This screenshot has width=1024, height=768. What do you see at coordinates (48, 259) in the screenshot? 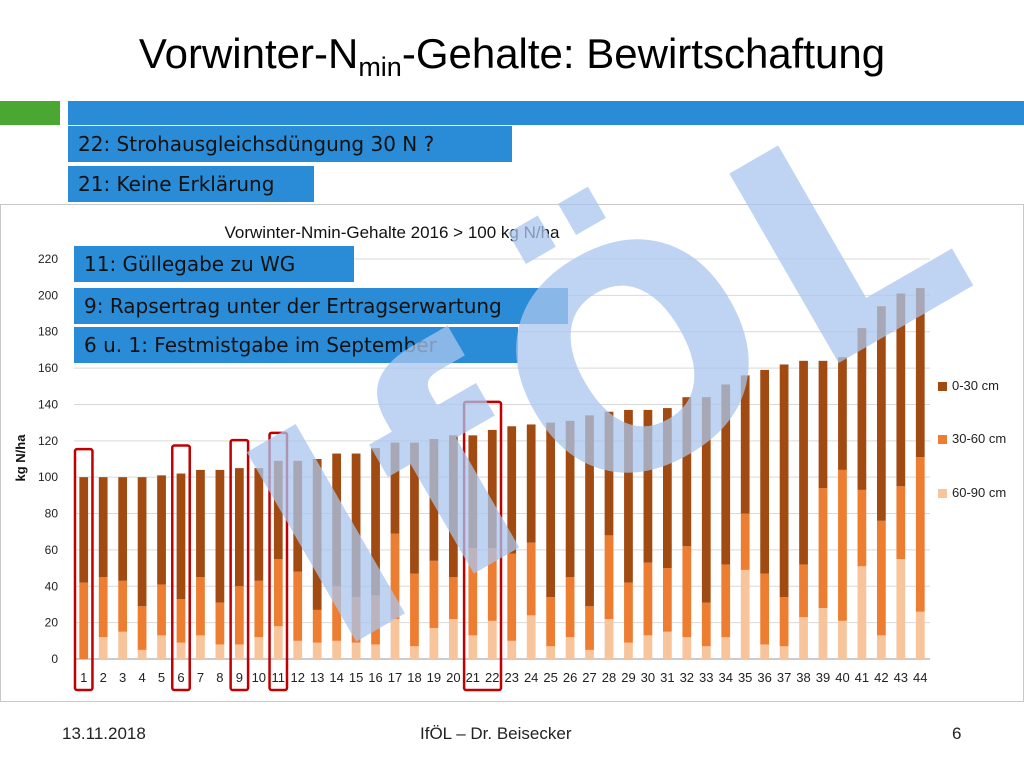
I see `y-tick-label: 220` at bounding box center [48, 259].